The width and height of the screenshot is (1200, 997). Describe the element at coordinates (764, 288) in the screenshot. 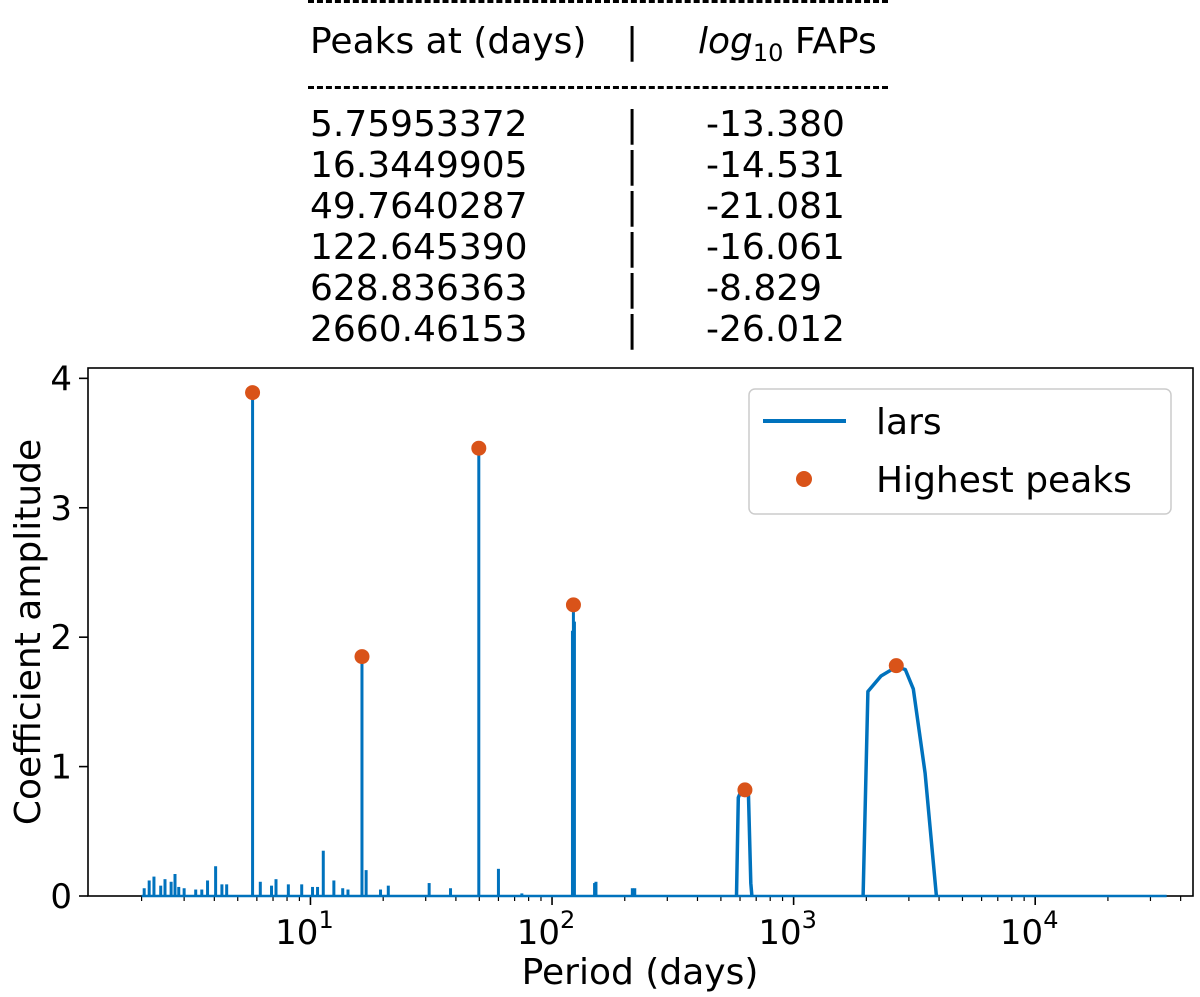

I see `row-fap: -8.829` at that location.